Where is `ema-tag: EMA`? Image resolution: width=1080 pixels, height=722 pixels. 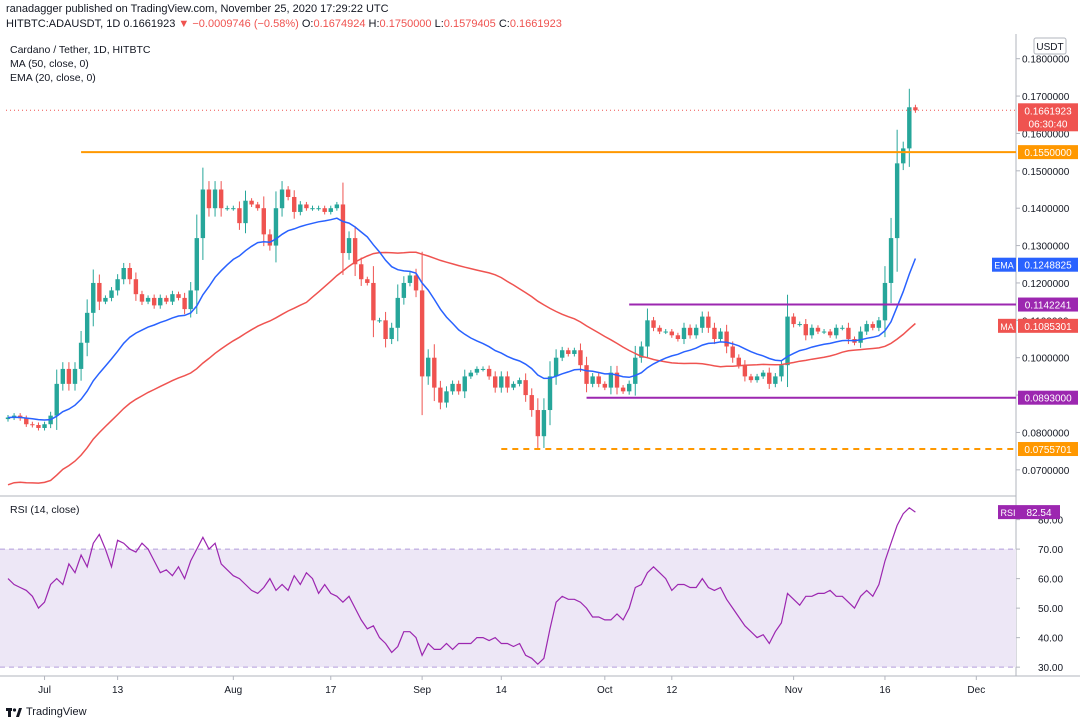
ema-tag: EMA is located at coordinates (1004, 266).